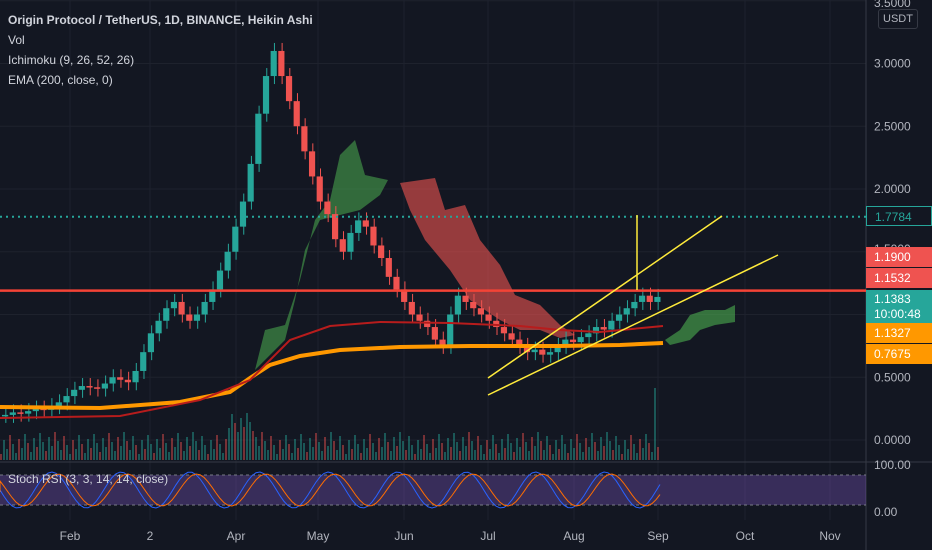 The width and height of the screenshot is (932, 550). What do you see at coordinates (898, 19) in the screenshot?
I see `currency-button: USDT` at bounding box center [898, 19].